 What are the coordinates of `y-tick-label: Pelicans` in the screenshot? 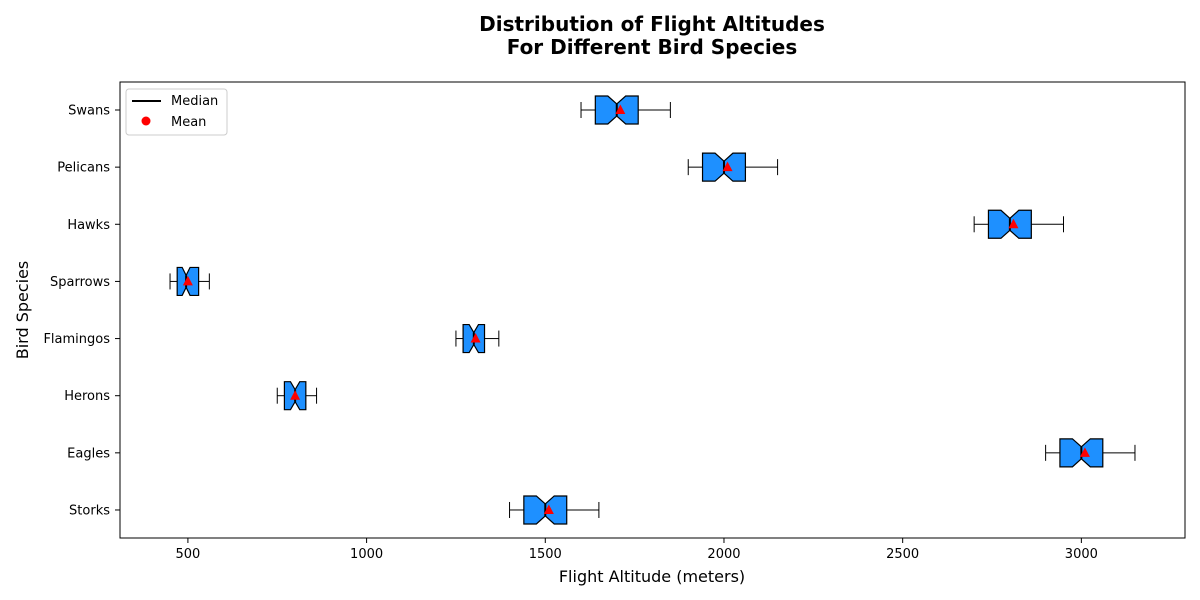 It's located at (83, 168).